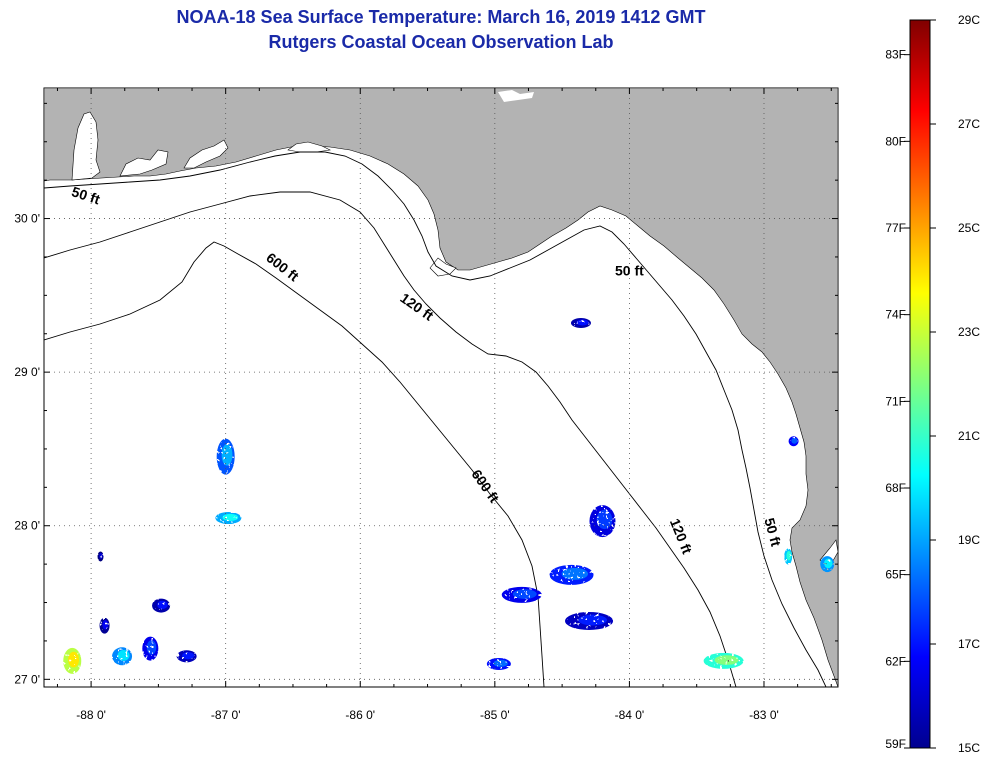 The image size is (992, 770). Describe the element at coordinates (895, 744) in the screenshot. I see `colorbar-fahrenheit-label: 59F` at that location.